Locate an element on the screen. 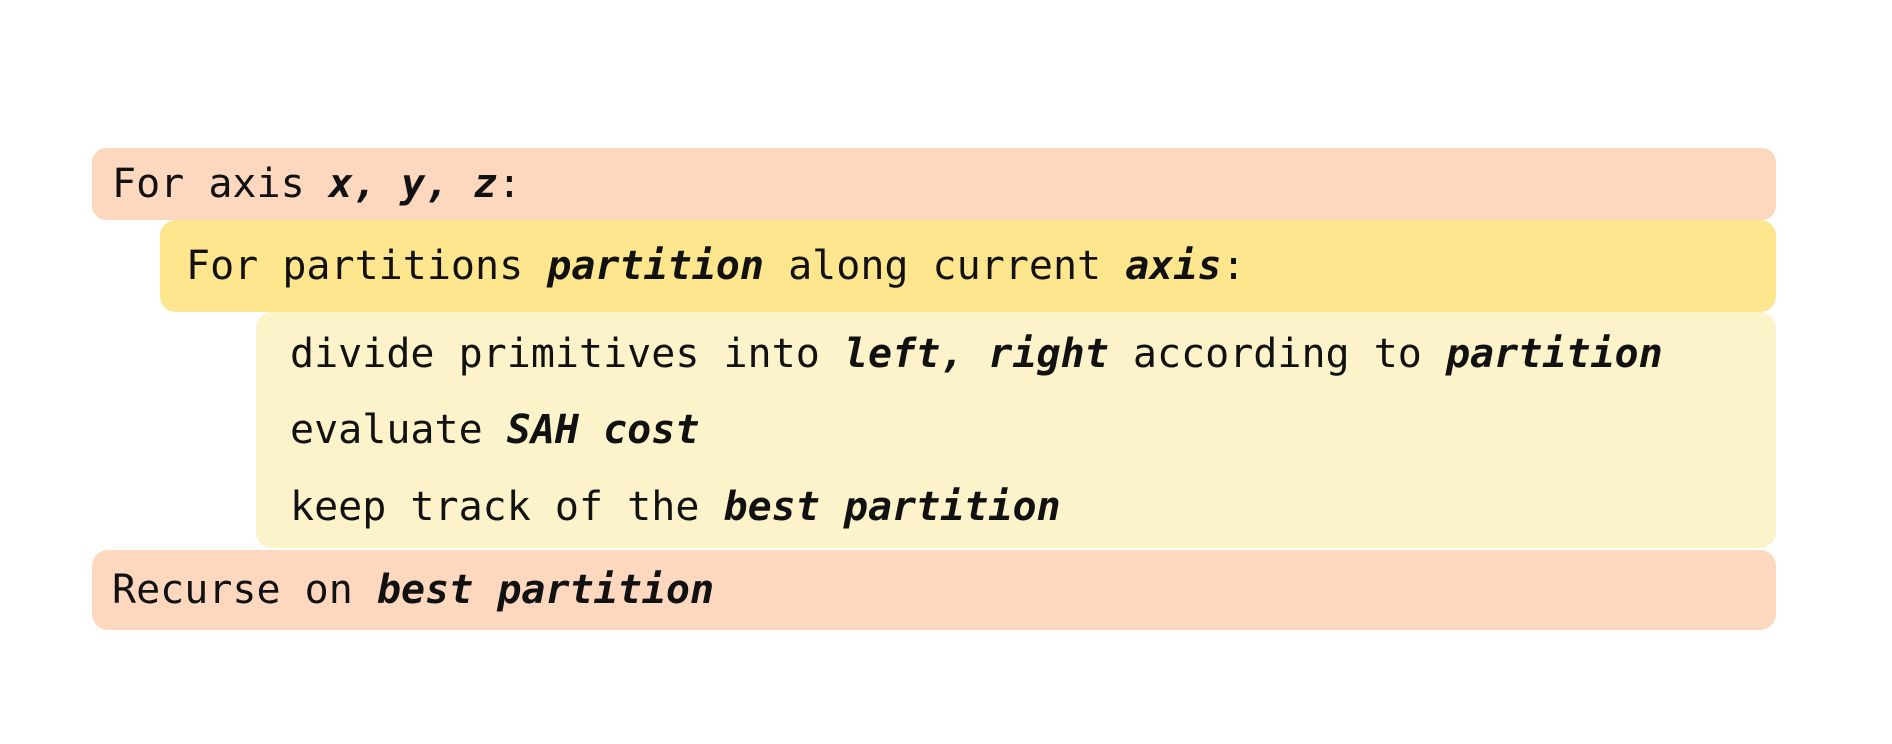 The height and width of the screenshot is (744, 1892). recurse-var: best partition is located at coordinates (545, 590).